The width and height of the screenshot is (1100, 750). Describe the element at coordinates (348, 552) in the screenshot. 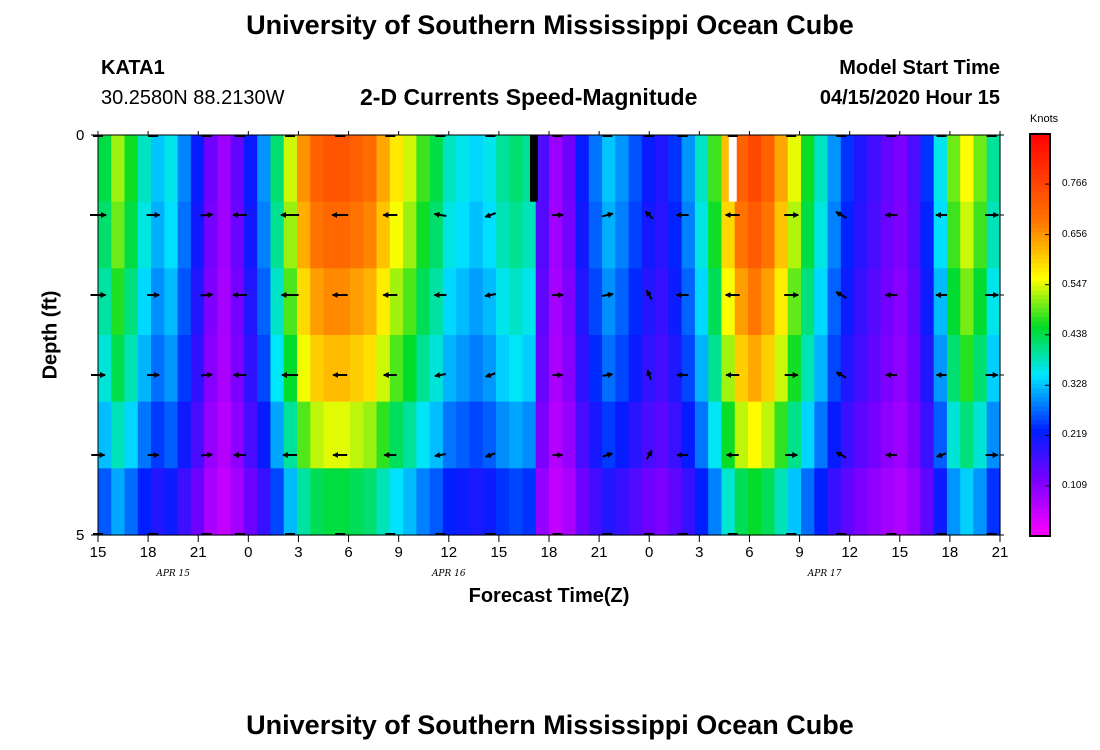

I see `x-tick-label: 6` at that location.